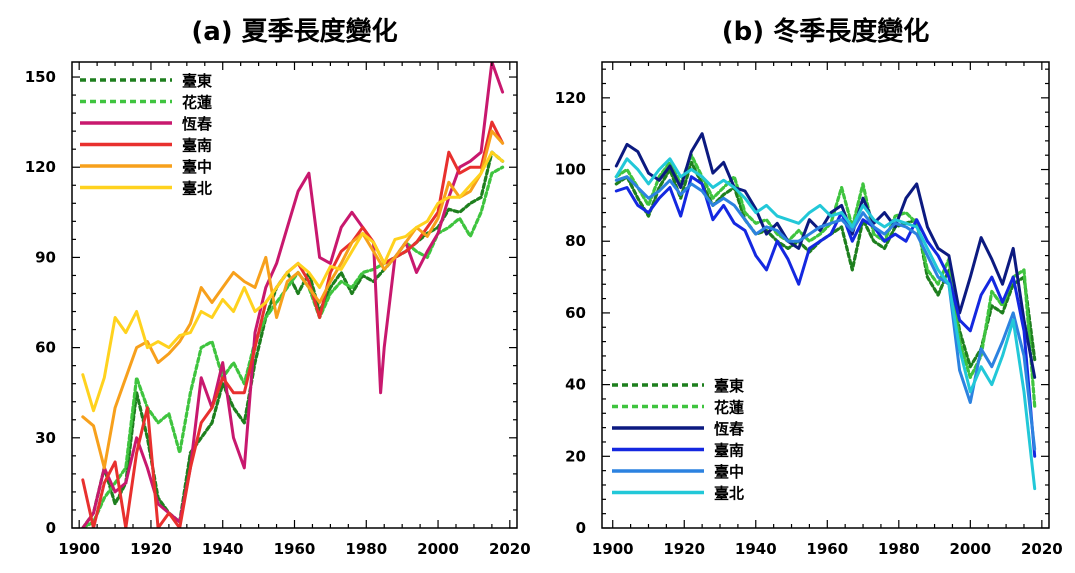 This screenshot has width=1075, height=573. Describe the element at coordinates (197, 189) in the screenshot. I see `panel-a-legend-label: 臺北` at that location.